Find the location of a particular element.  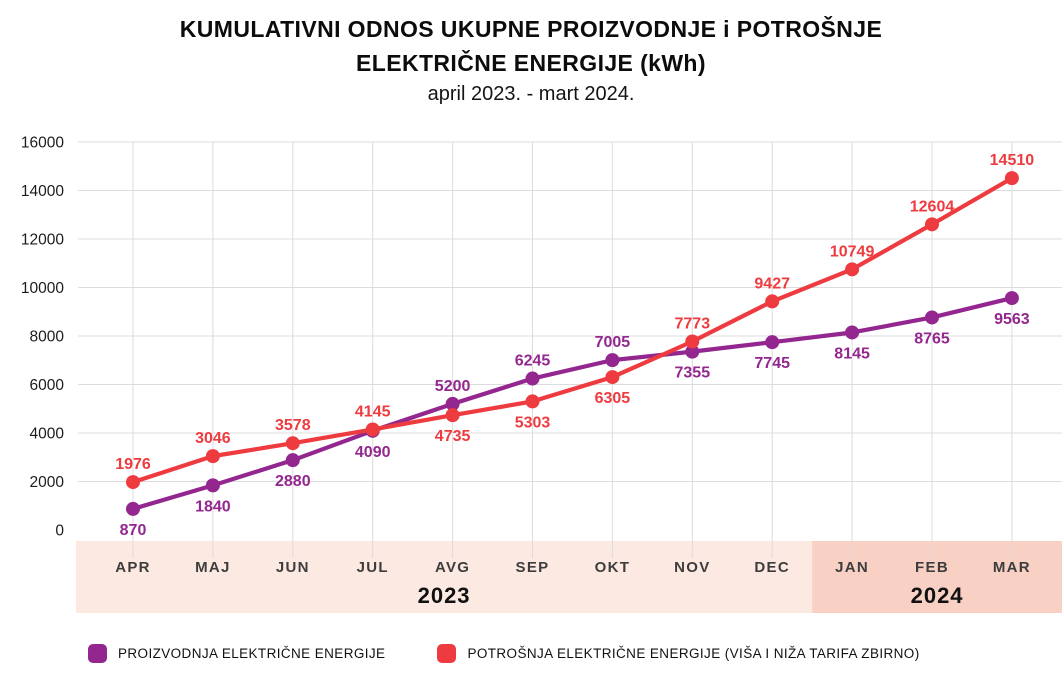

x-tick-label: FEB is located at coordinates (932, 567).